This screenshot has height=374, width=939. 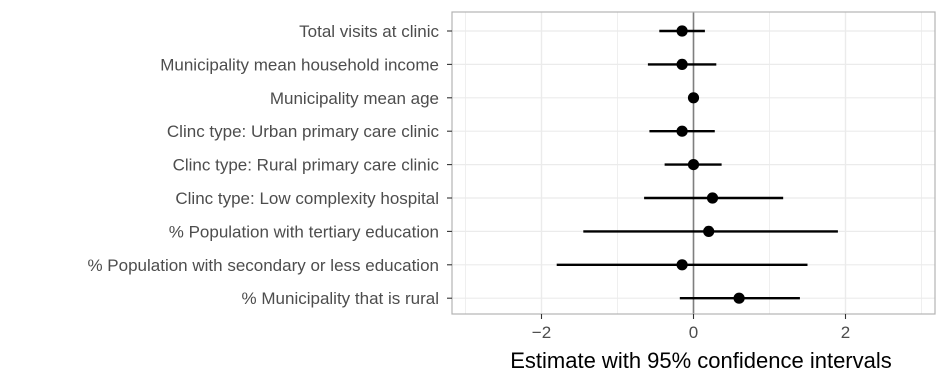 What do you see at coordinates (845, 332) in the screenshot?
I see `x-tick-label: 2` at bounding box center [845, 332].